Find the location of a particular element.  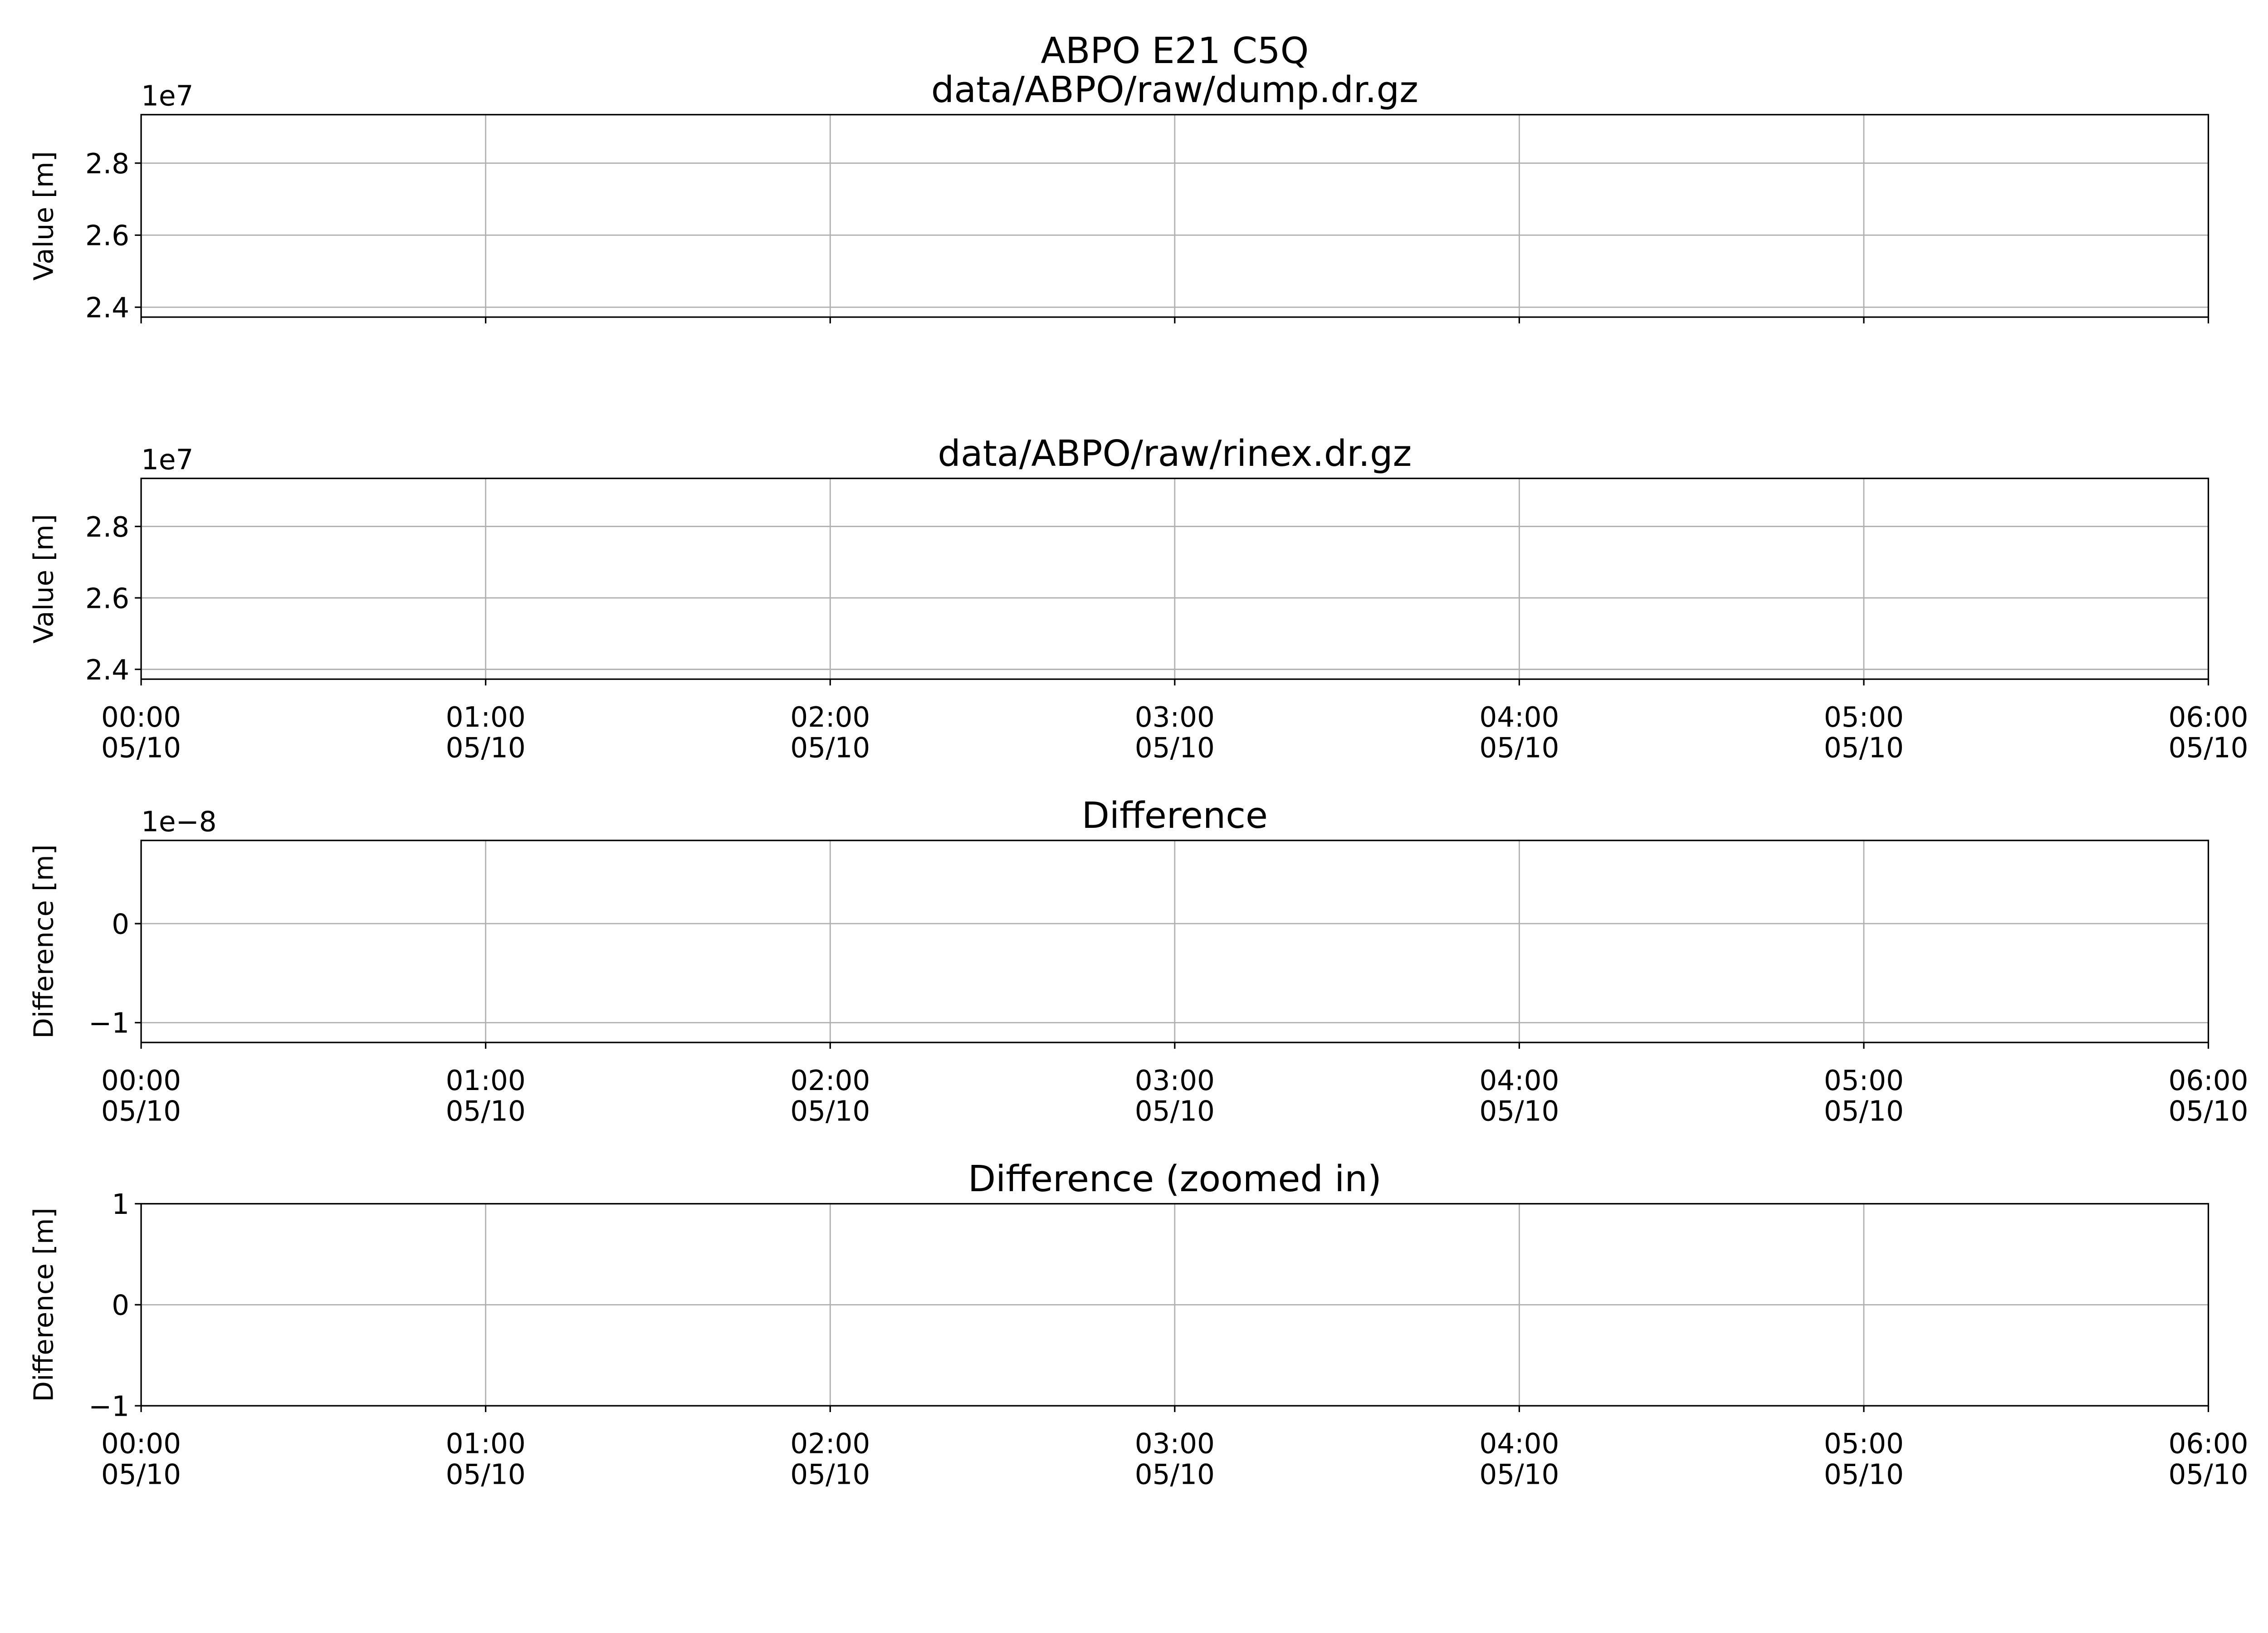

subplot-title: data/ABPO/raw/rinex.dr.gz is located at coordinates (1175, 453).